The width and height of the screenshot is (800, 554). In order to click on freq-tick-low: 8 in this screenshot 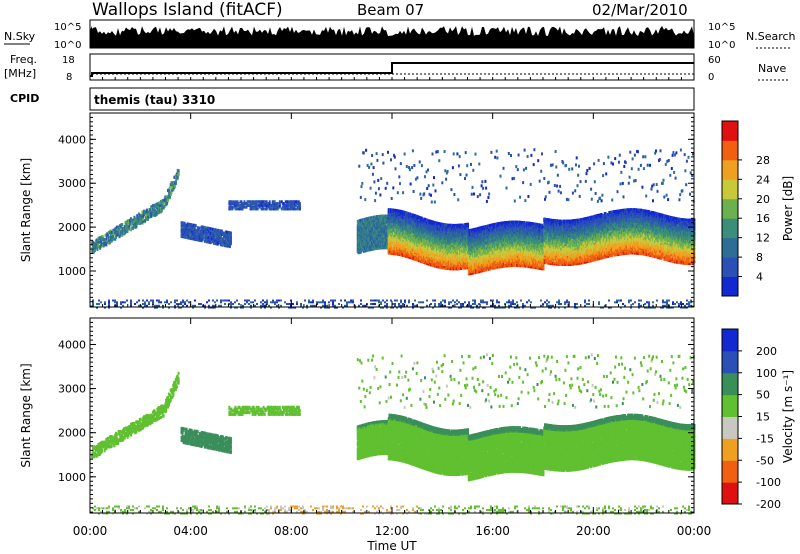, I will do `click(69, 77)`.